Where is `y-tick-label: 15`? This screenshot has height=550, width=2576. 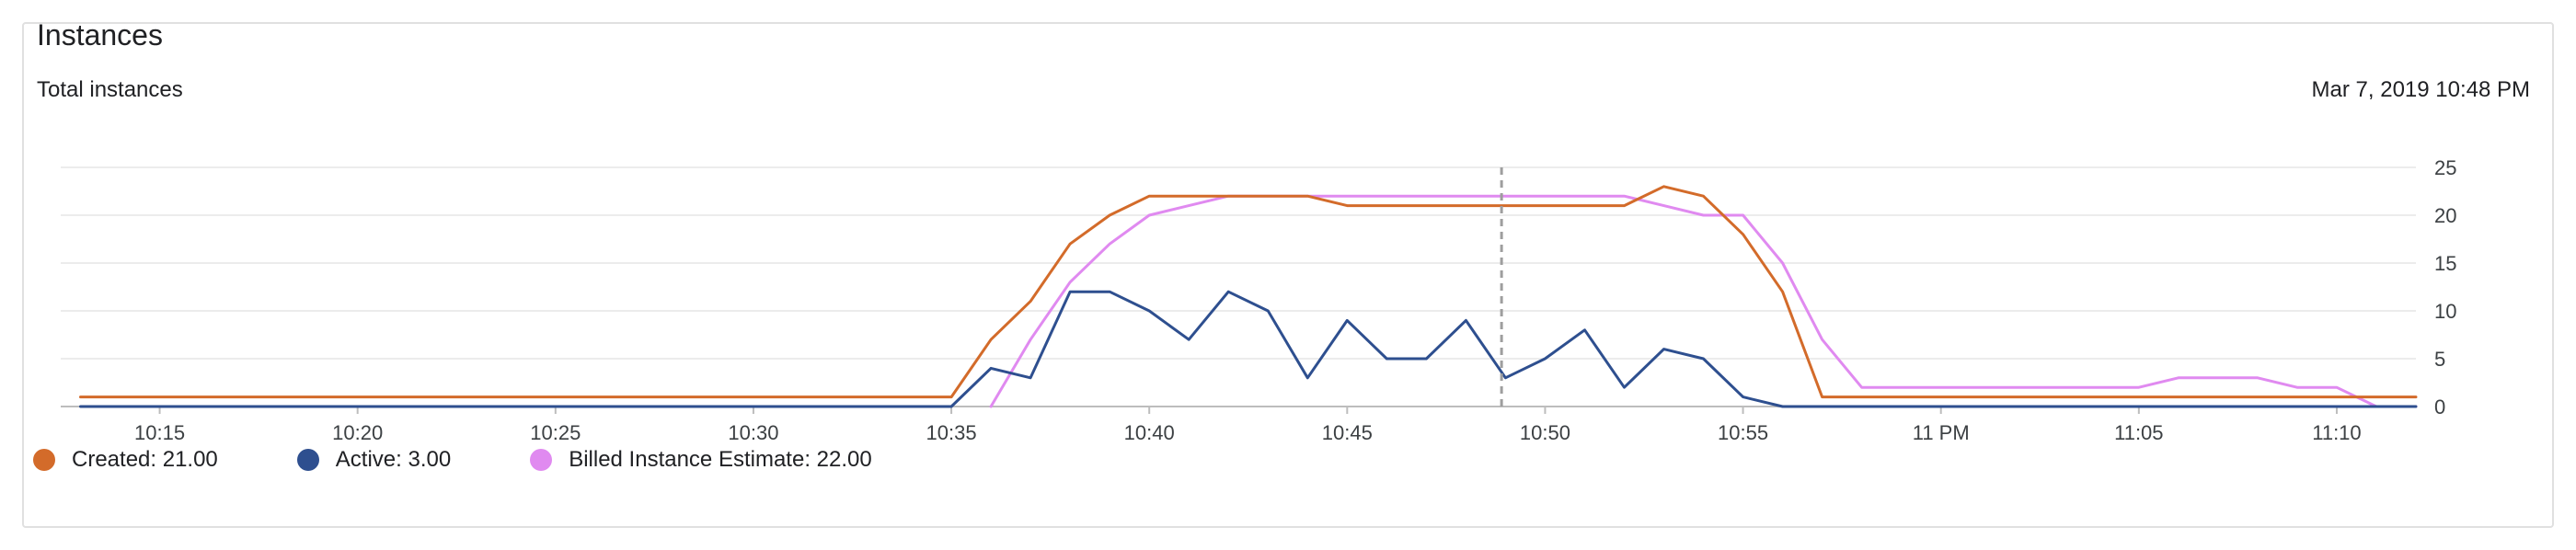
y-tick-label: 15 is located at coordinates (2445, 263).